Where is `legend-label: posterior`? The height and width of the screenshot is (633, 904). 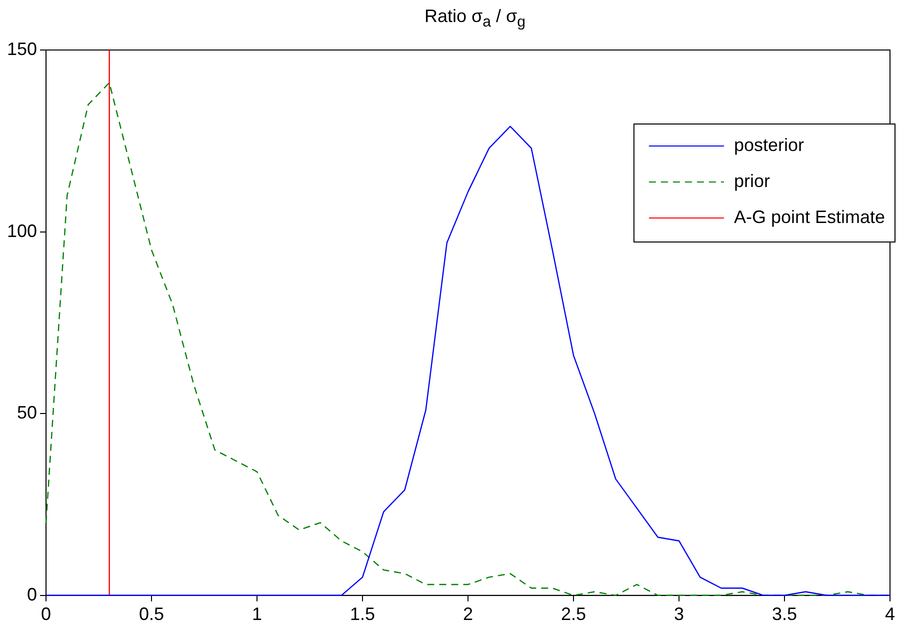 legend-label: posterior is located at coordinates (769, 144).